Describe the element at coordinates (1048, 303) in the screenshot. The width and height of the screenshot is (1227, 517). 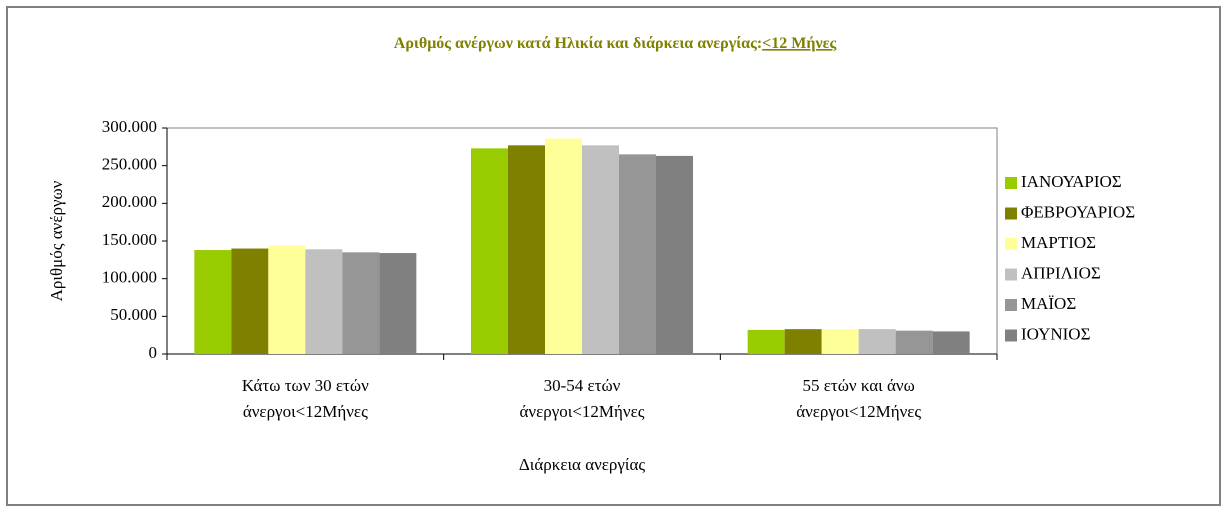
I see `legend-label: ΜΑΪΟΣ` at that location.